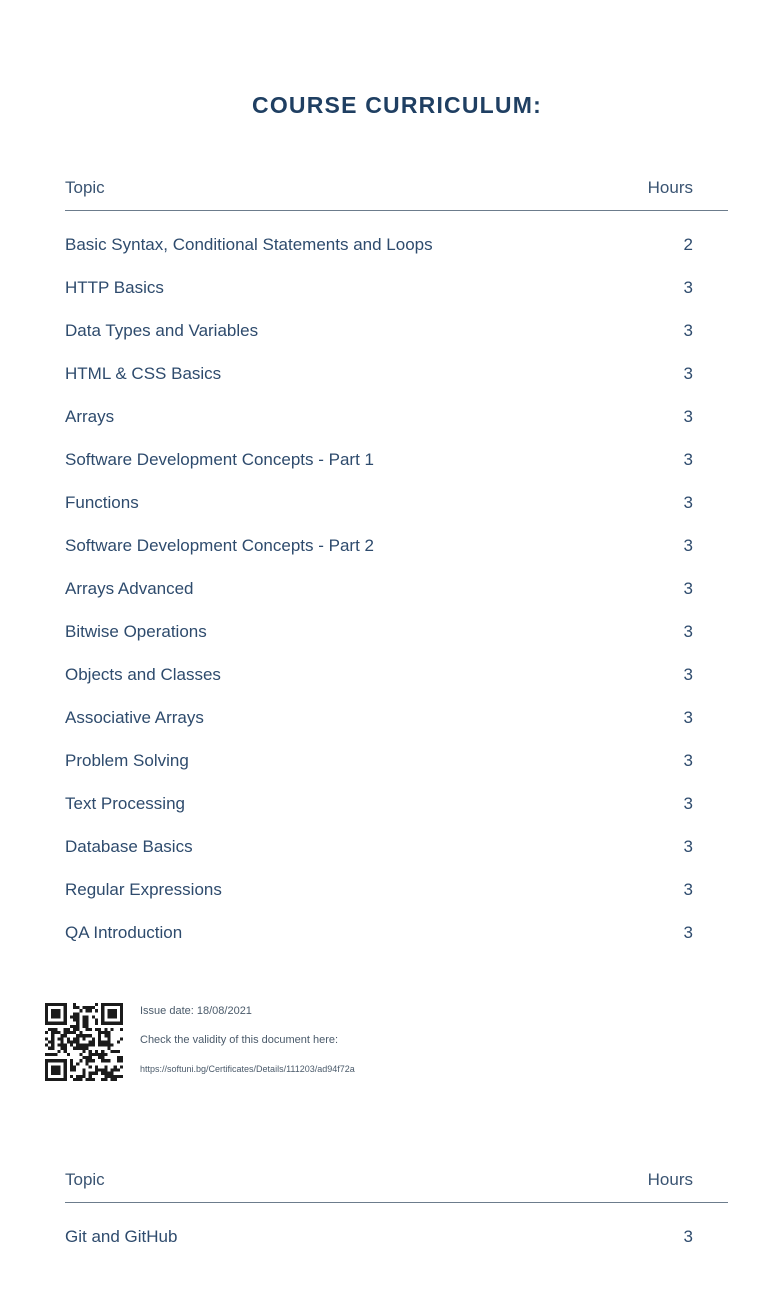 The width and height of the screenshot is (780, 1299). Describe the element at coordinates (396, 514) in the screenshot. I see `table-row: Functions 3` at that location.